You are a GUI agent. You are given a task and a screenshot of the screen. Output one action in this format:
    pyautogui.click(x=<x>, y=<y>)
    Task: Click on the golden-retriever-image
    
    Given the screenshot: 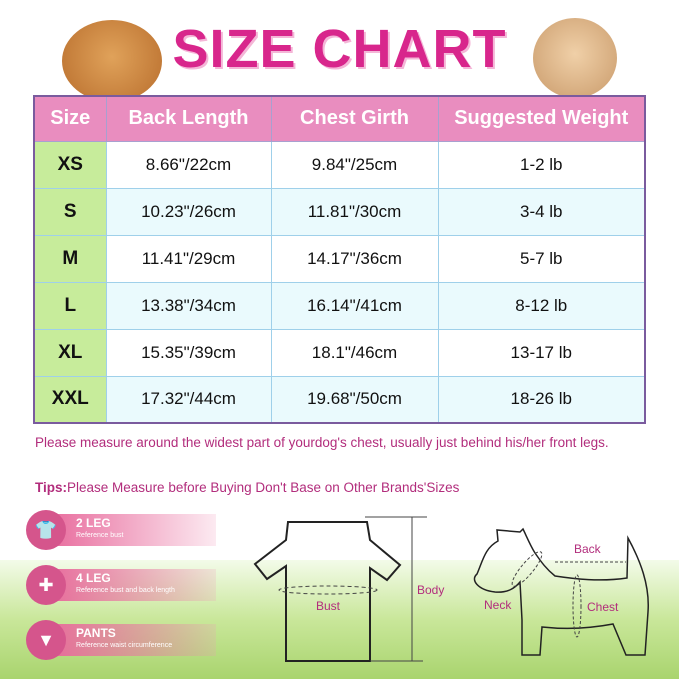 What is the action you would take?
    pyautogui.click(x=112, y=61)
    